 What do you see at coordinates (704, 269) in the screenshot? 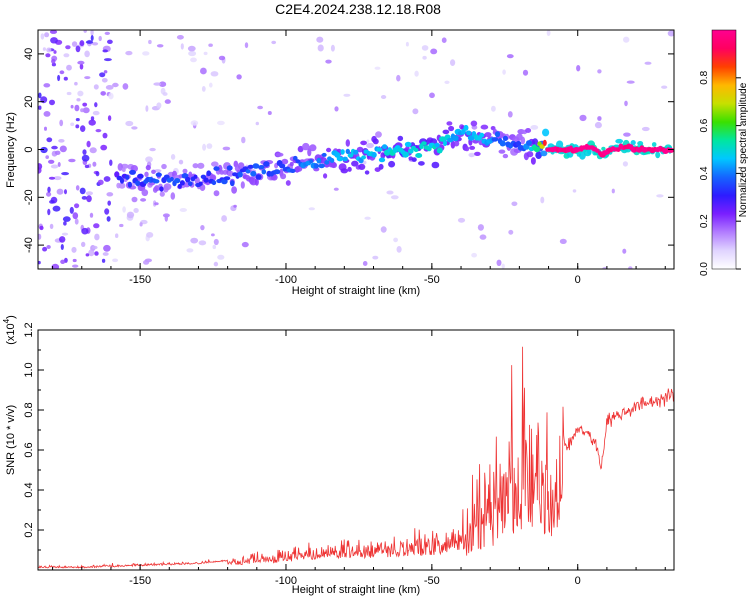
I see `colorbar-tick-label: 0.0` at bounding box center [704, 269].